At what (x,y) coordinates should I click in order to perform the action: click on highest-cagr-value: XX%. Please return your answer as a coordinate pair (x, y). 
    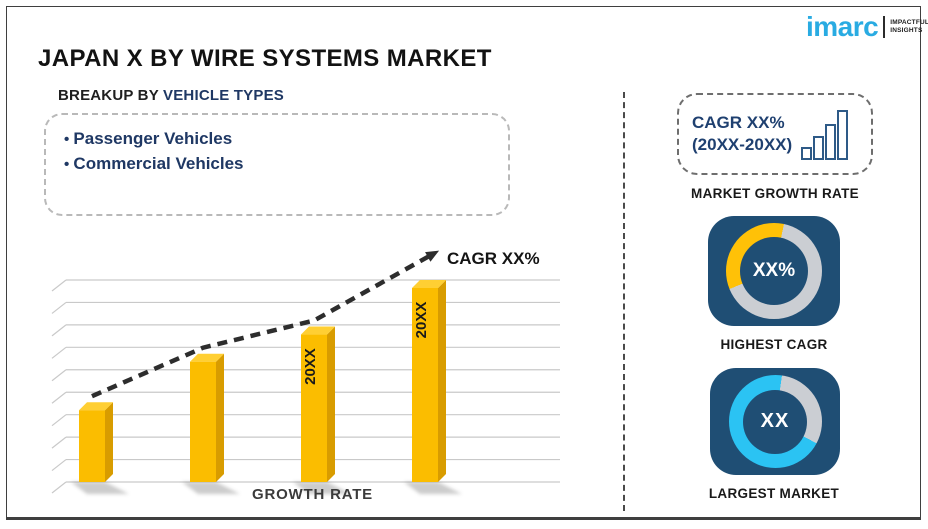
    Looking at the image, I should click on (774, 270).